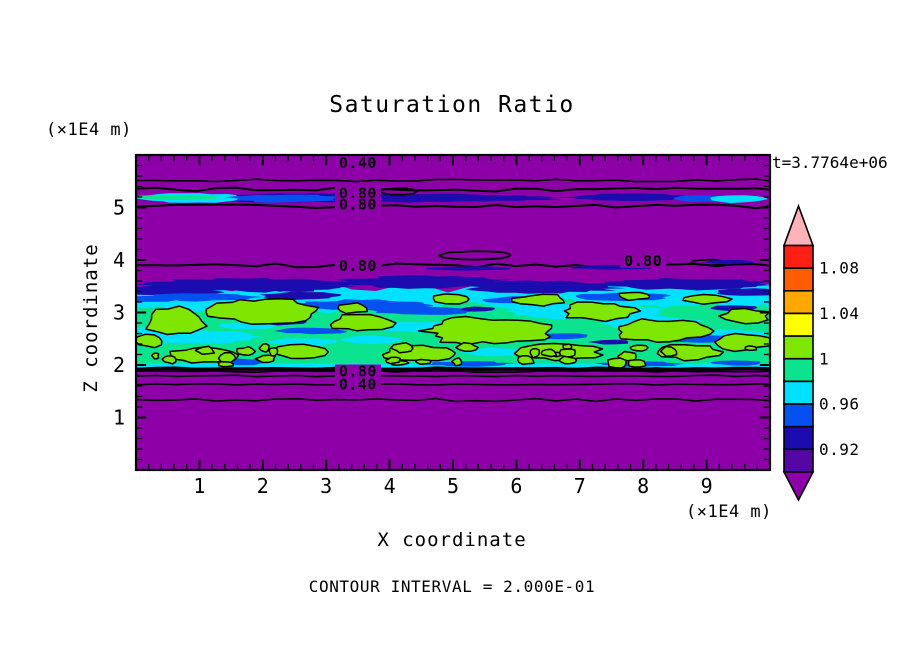  What do you see at coordinates (839, 449) in the screenshot?
I see `colorbar-label: 0.92` at bounding box center [839, 449].